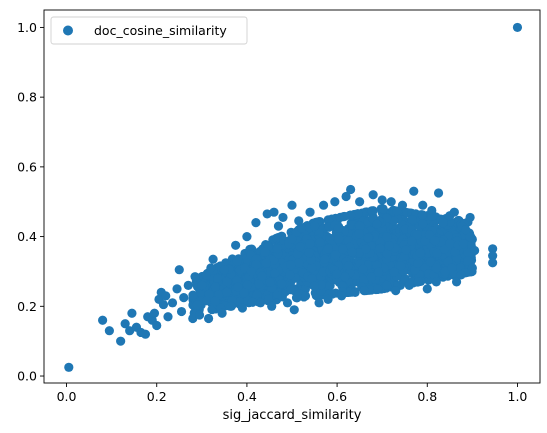  Describe the element at coordinates (337, 396) in the screenshot. I see `x-tick-label: 0.6` at that location.